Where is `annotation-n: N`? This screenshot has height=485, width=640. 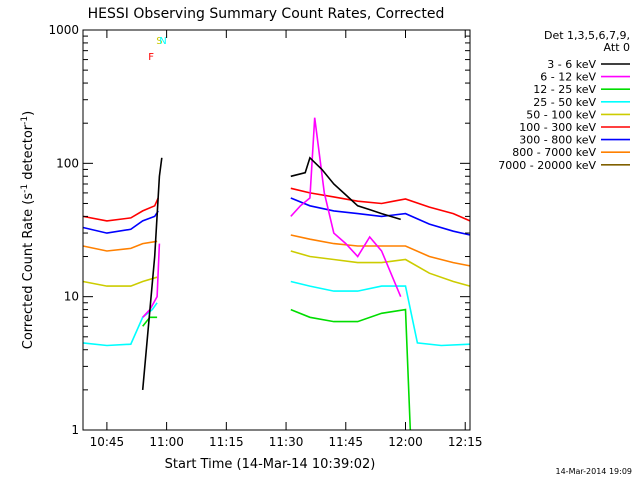 annotation-n: N is located at coordinates (162, 41).